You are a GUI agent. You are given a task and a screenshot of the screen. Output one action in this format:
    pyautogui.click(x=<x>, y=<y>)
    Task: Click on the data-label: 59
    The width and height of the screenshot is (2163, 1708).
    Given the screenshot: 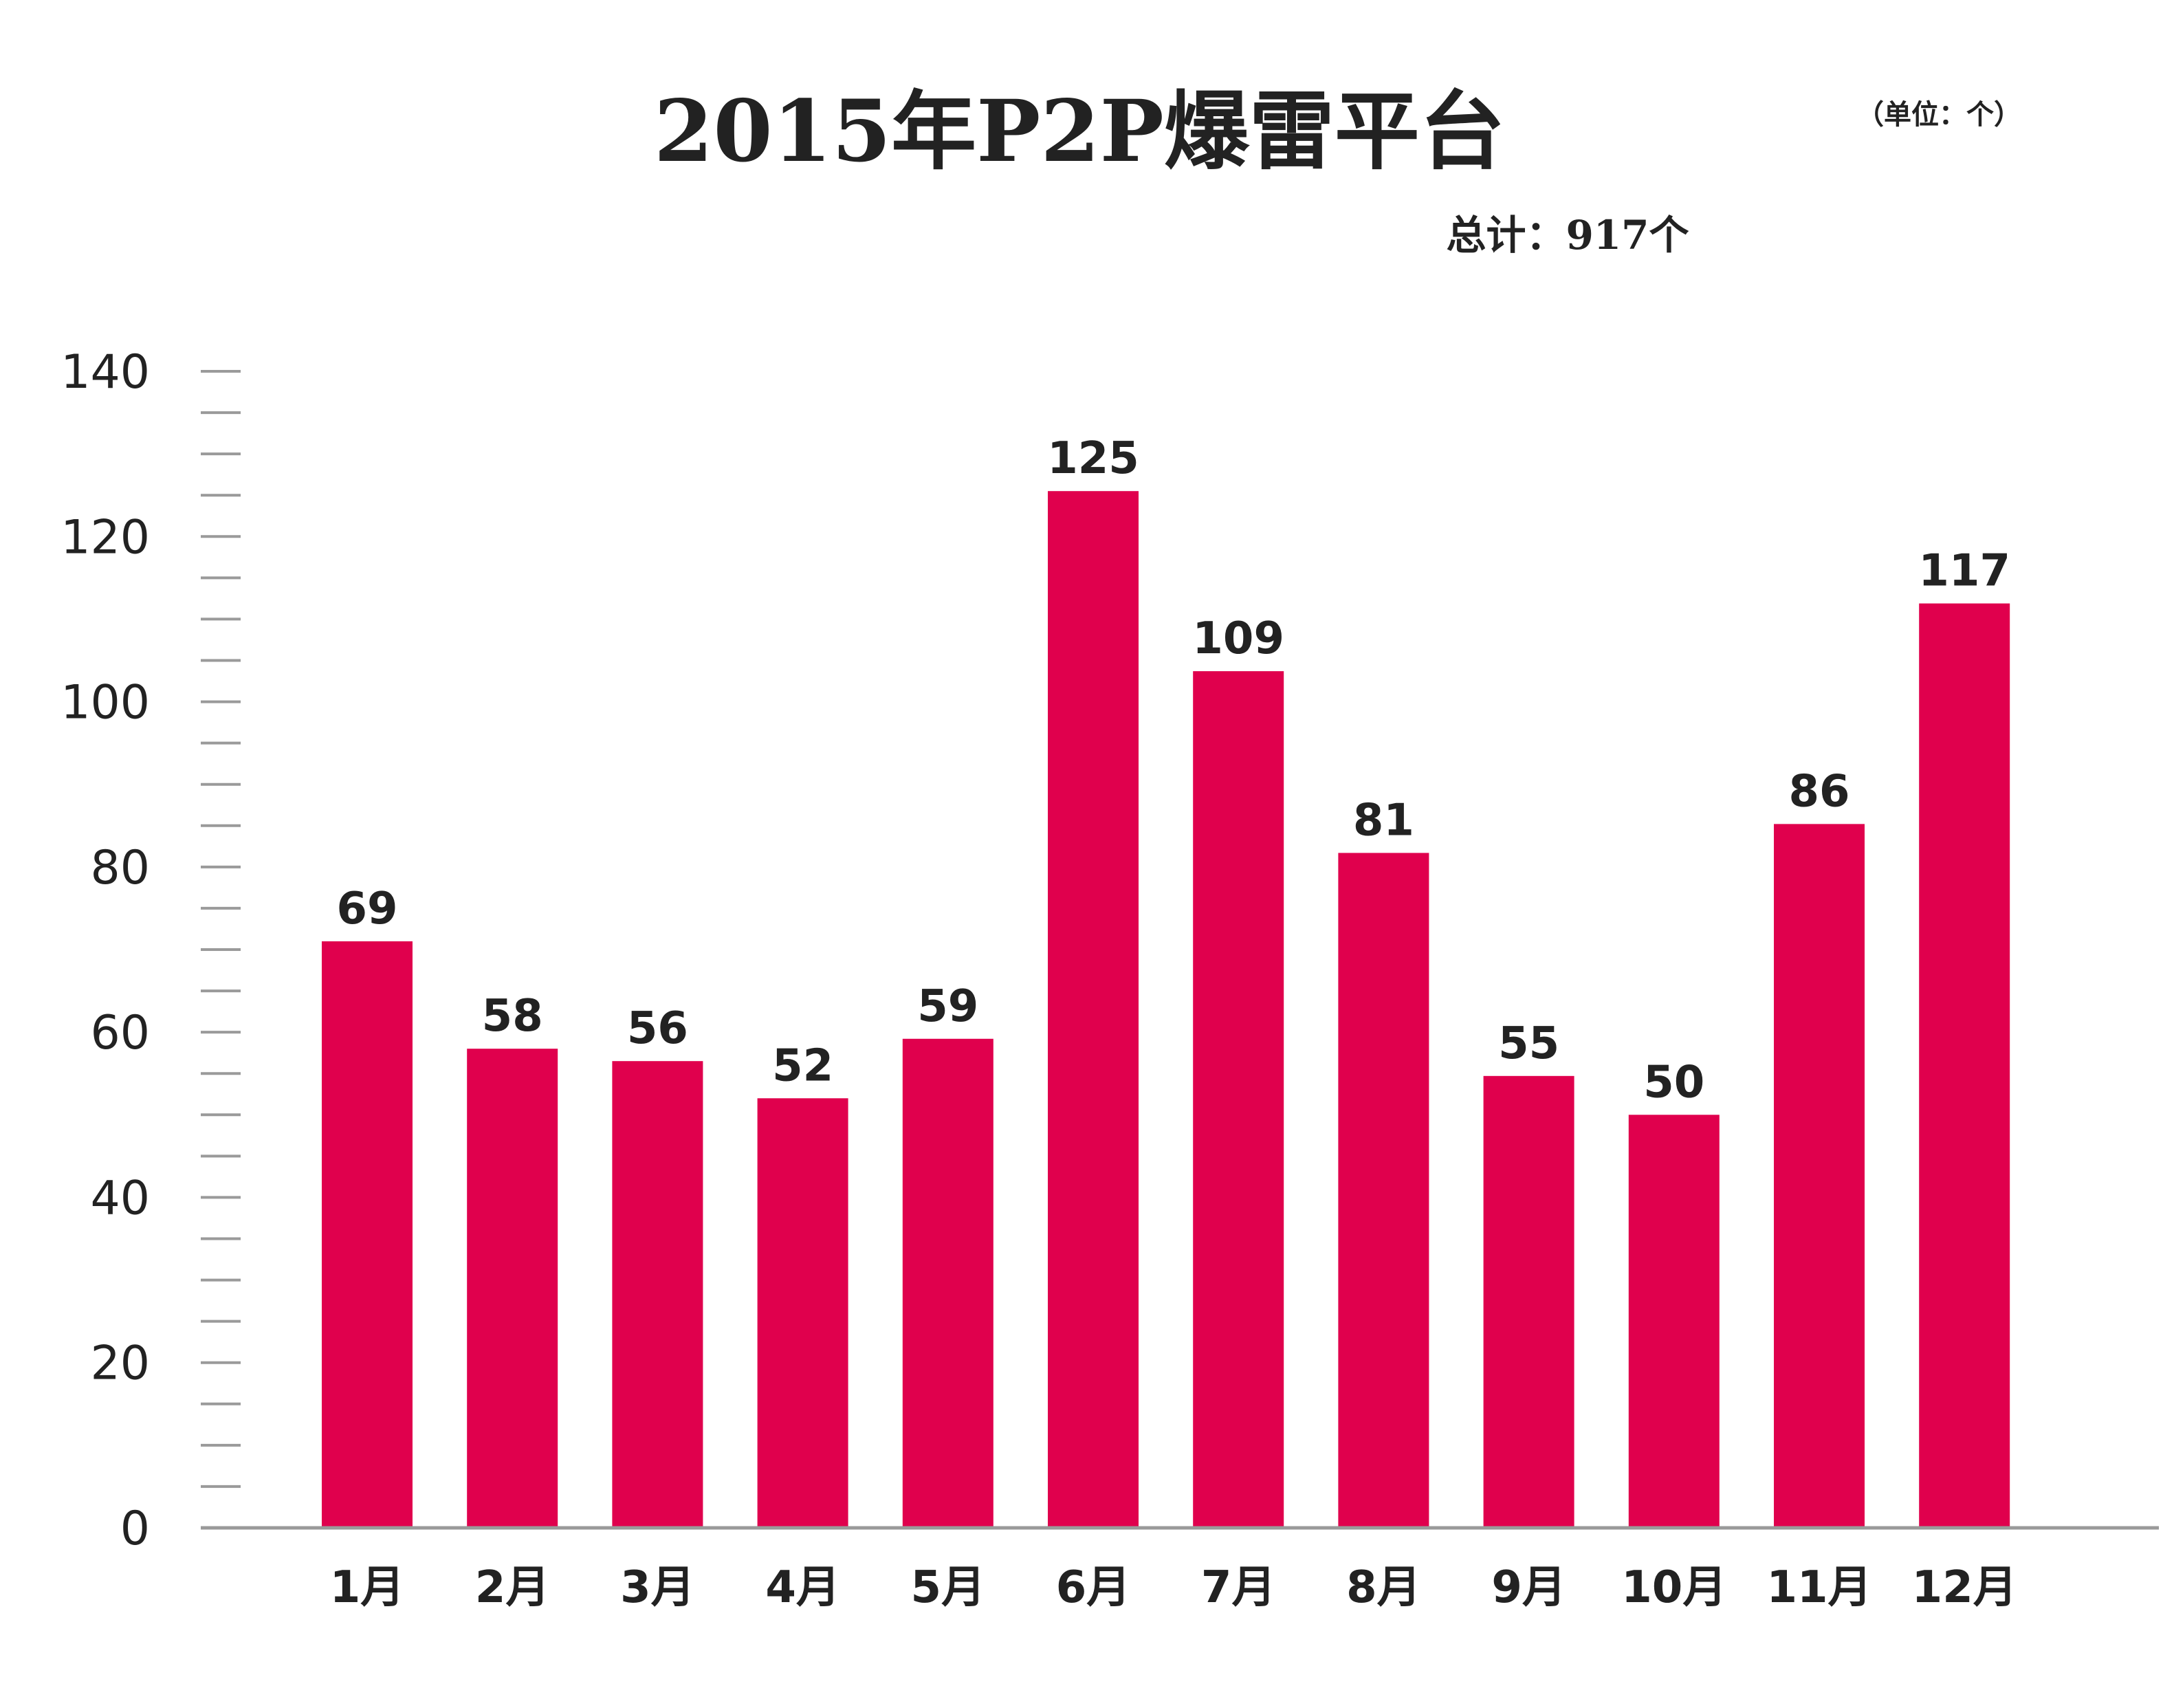 What is the action you would take?
    pyautogui.click(x=947, y=1006)
    